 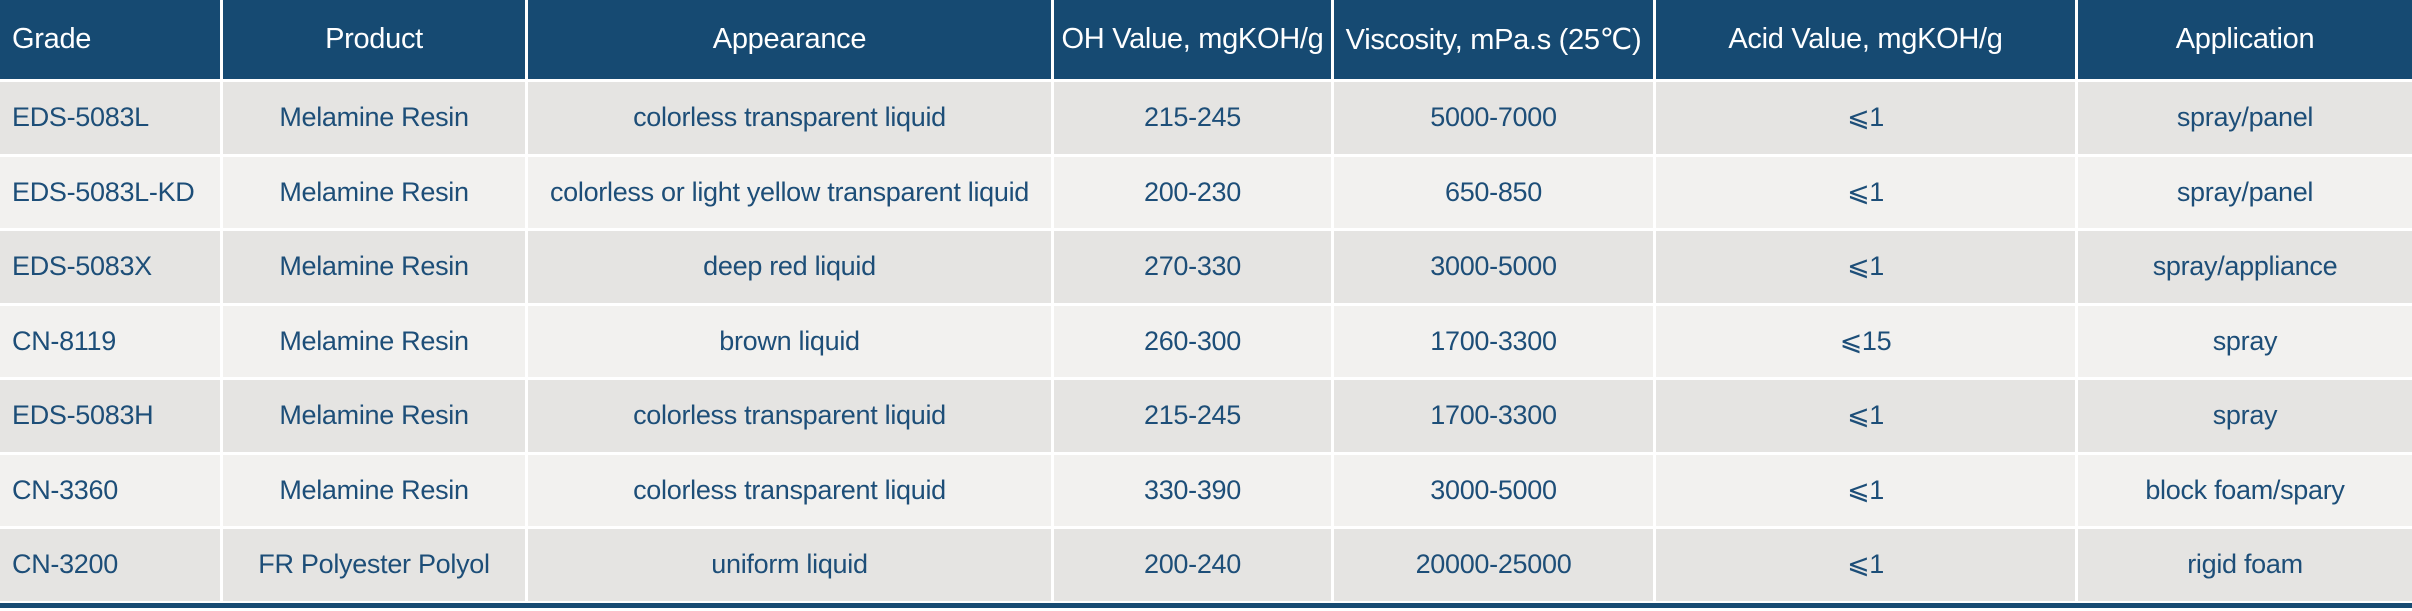 I want to click on cell-product: FR Polyester Polyol, so click(x=374, y=565).